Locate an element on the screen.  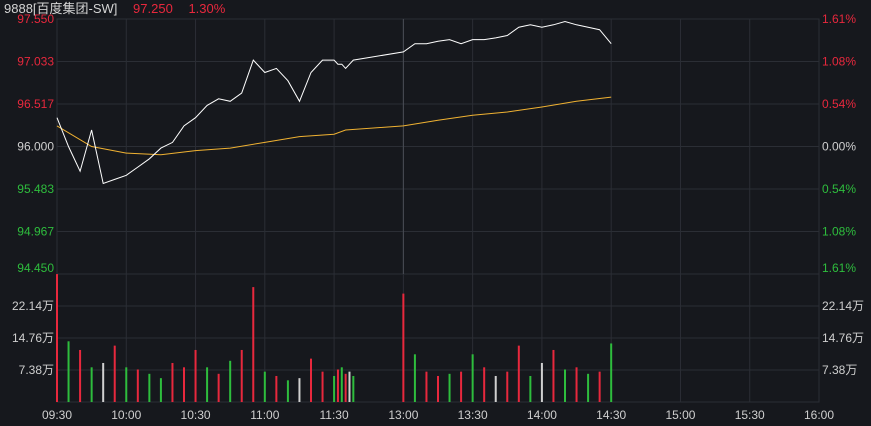
volume-tick-label-right: 14.76万 is located at coordinates (843, 338).